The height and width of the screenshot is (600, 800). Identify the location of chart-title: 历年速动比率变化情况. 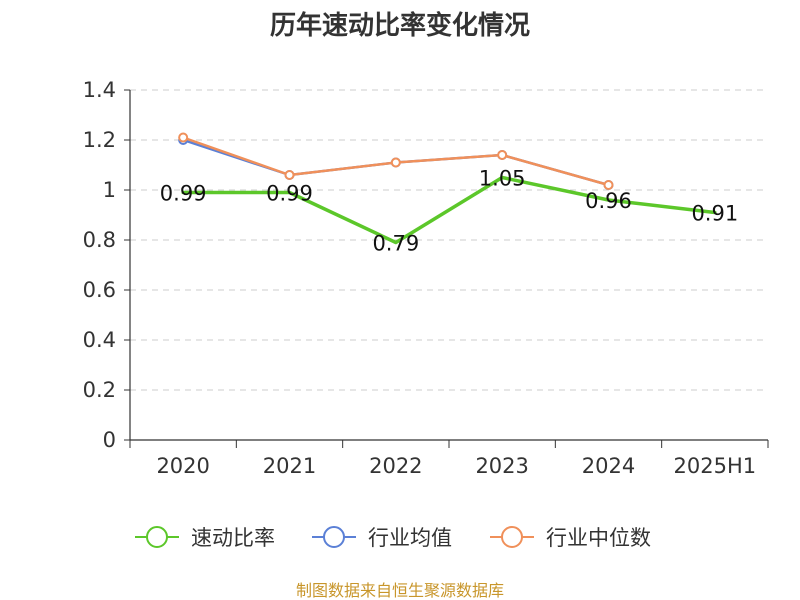
(400, 25).